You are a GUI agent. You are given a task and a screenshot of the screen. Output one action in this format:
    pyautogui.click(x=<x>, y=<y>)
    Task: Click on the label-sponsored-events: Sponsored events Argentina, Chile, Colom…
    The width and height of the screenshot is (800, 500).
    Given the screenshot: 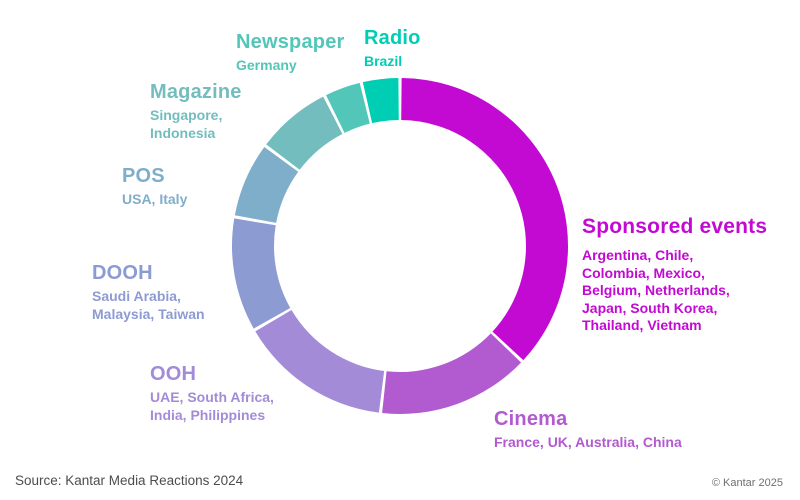 What is the action you would take?
    pyautogui.click(x=674, y=275)
    